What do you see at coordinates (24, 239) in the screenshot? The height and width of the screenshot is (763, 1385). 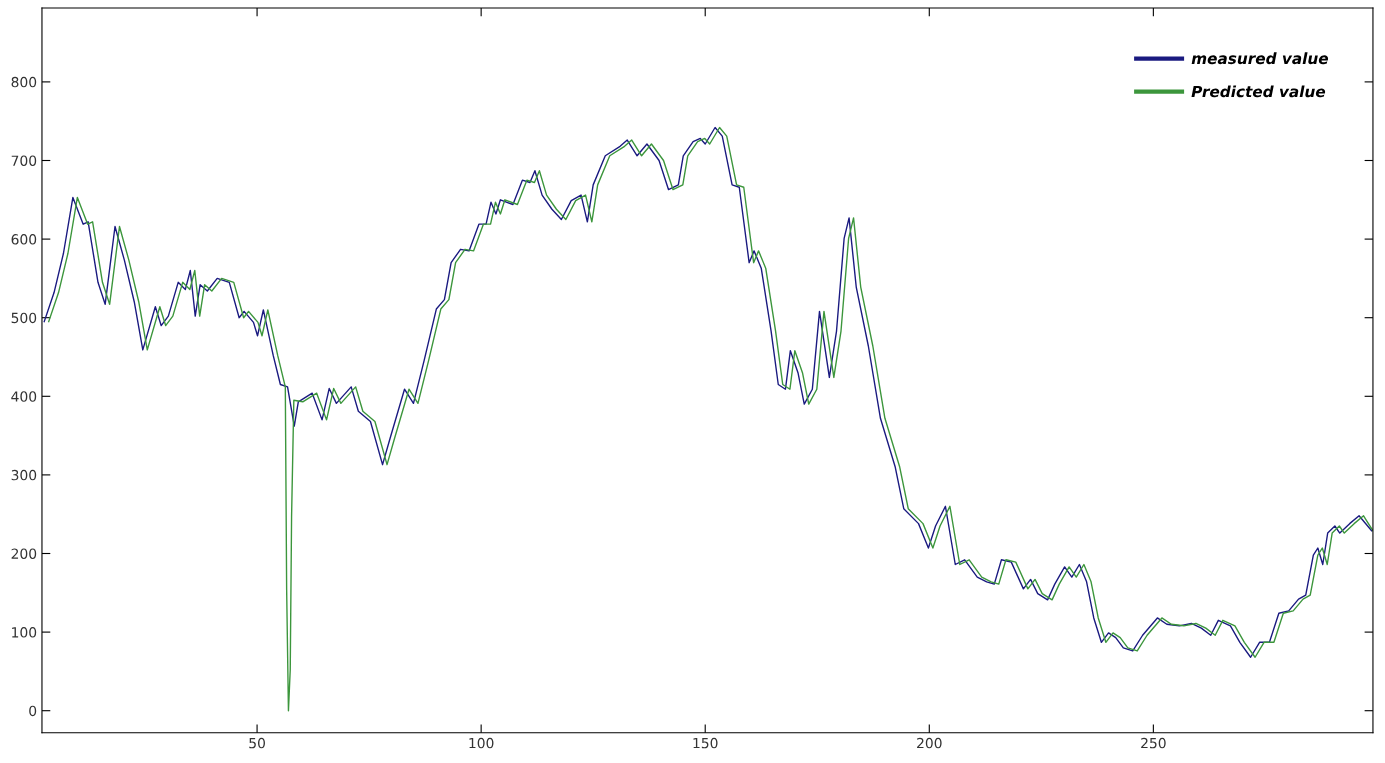 I see `y-tick-label: 600` at bounding box center [24, 239].